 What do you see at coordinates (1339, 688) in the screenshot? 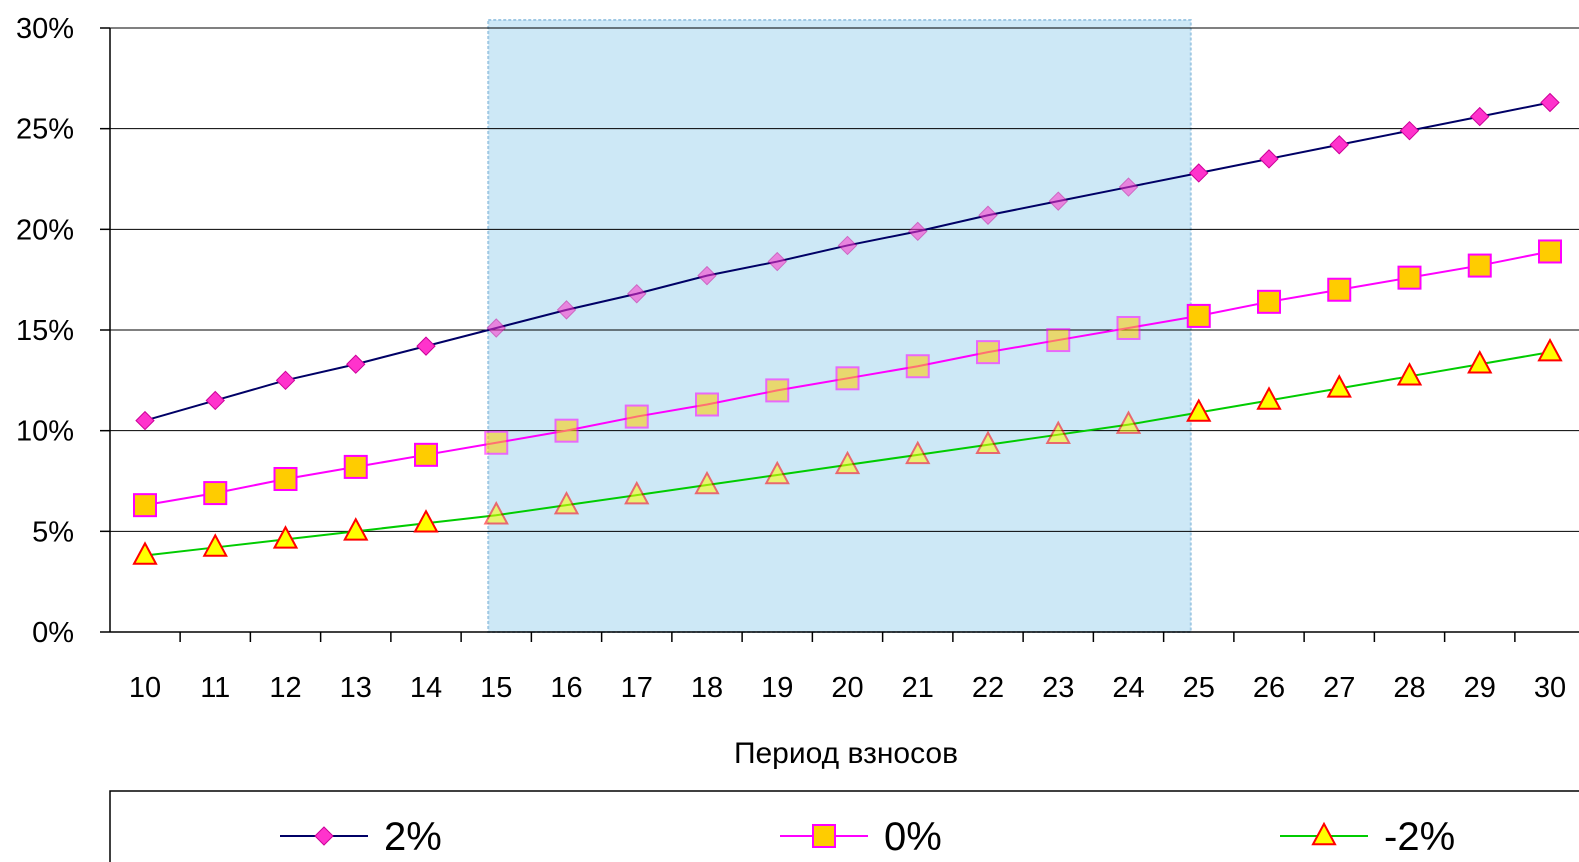
I see `x-tick-label: 27` at bounding box center [1339, 688].